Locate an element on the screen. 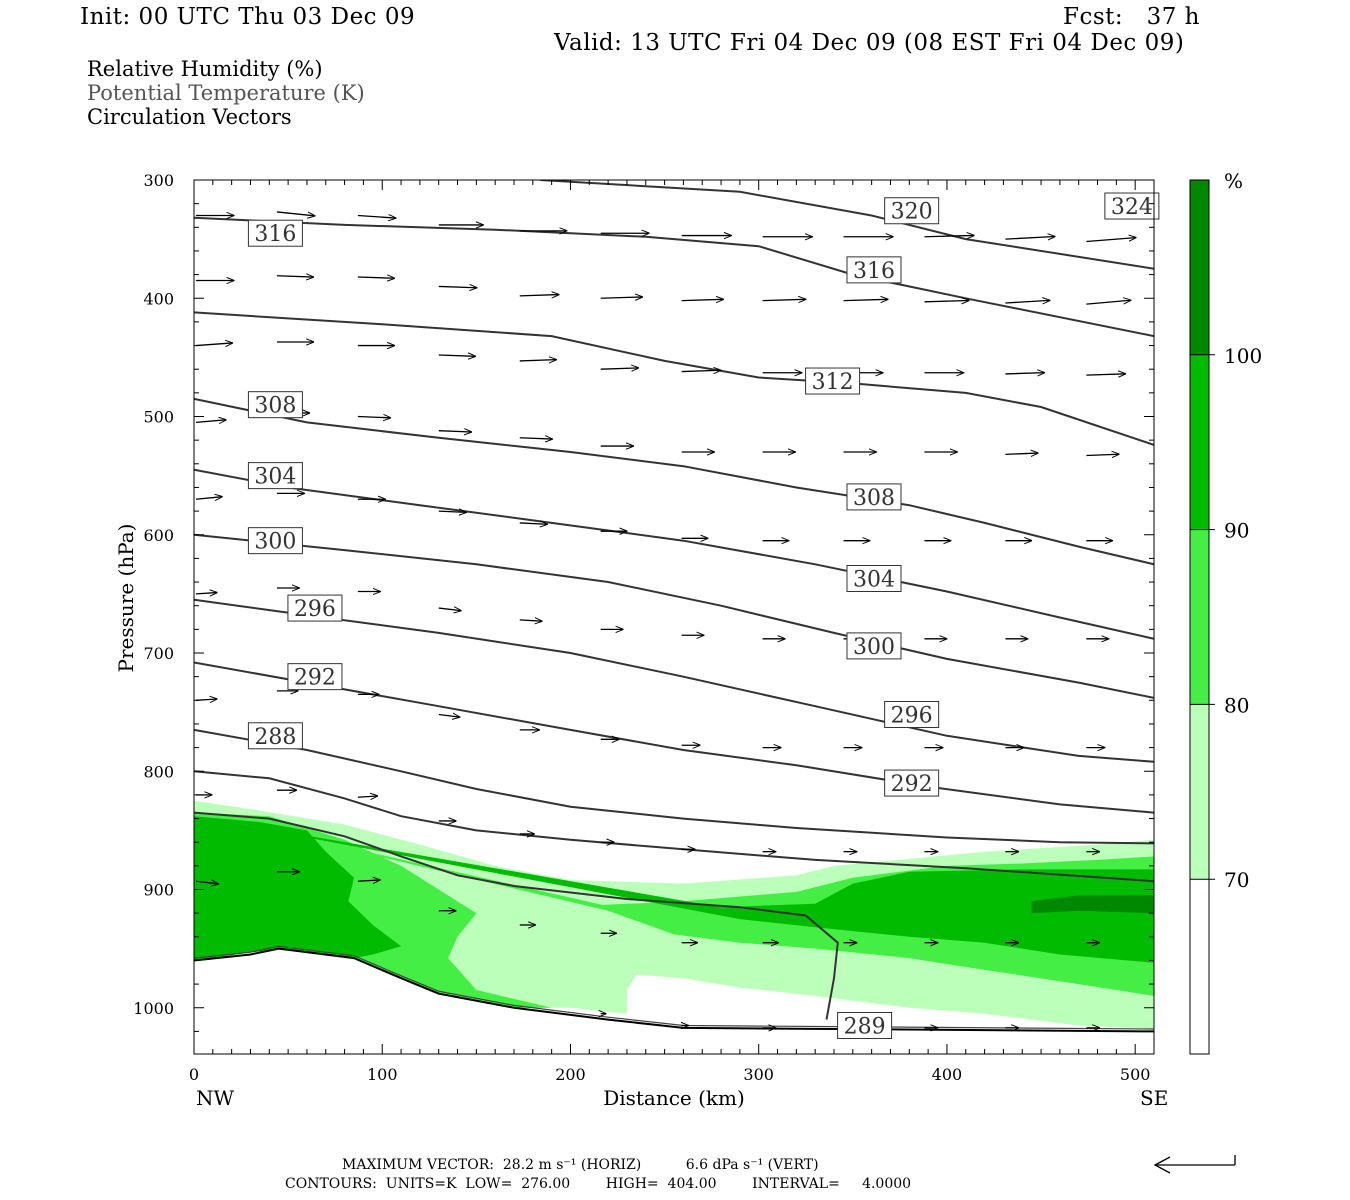 The image size is (1350, 1200). legend-rh: Relative Humidity (%) is located at coordinates (205, 69).